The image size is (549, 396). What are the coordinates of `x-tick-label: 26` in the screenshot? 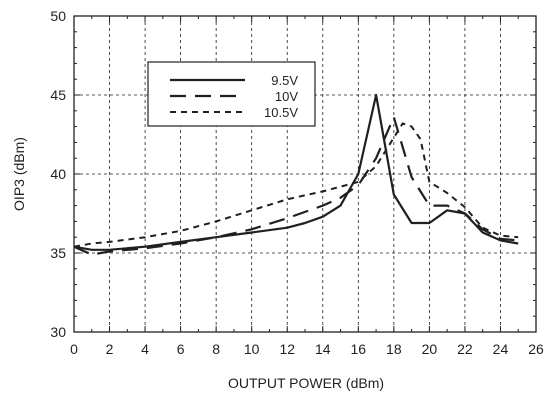 It's located at (536, 349).